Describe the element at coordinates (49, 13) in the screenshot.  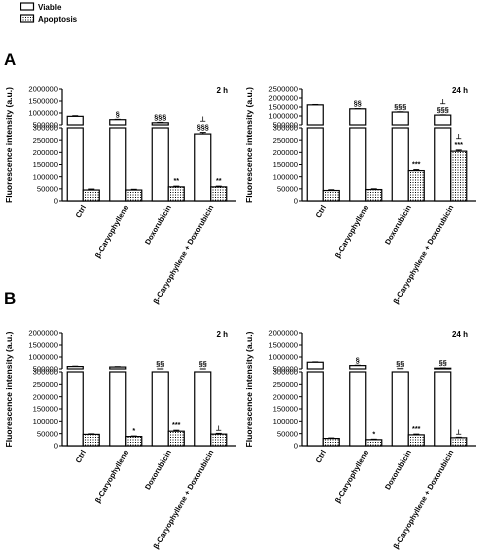
I see `chart-legend: Viable Apoptosis` at that location.